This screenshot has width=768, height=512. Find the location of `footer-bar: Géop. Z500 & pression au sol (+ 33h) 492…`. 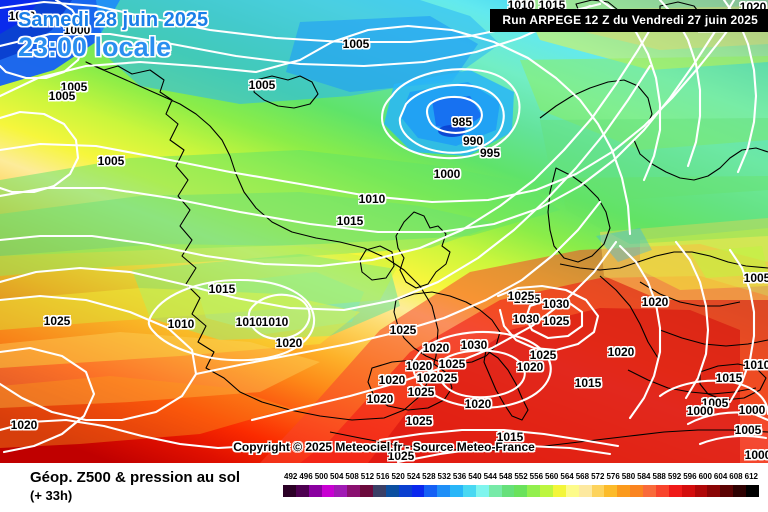

footer-bar: Géop. Z500 & pression au sol (+ 33h) 492… is located at coordinates (384, 487).